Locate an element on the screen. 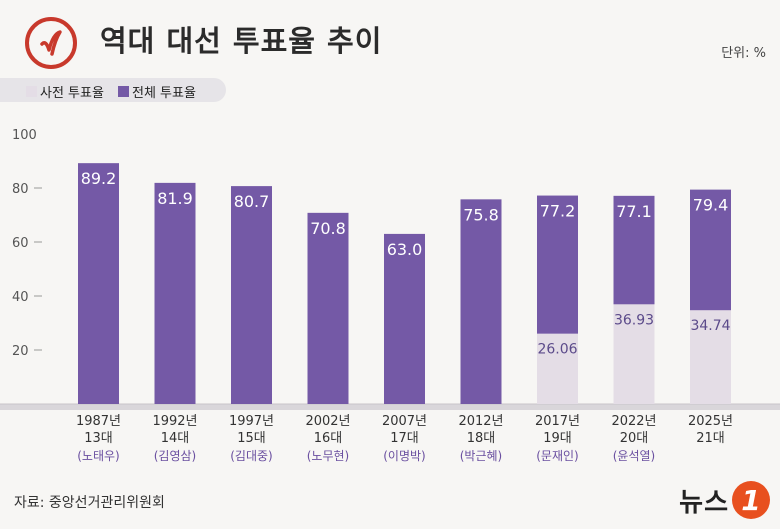  x-label-term: 13대 is located at coordinates (98, 438).